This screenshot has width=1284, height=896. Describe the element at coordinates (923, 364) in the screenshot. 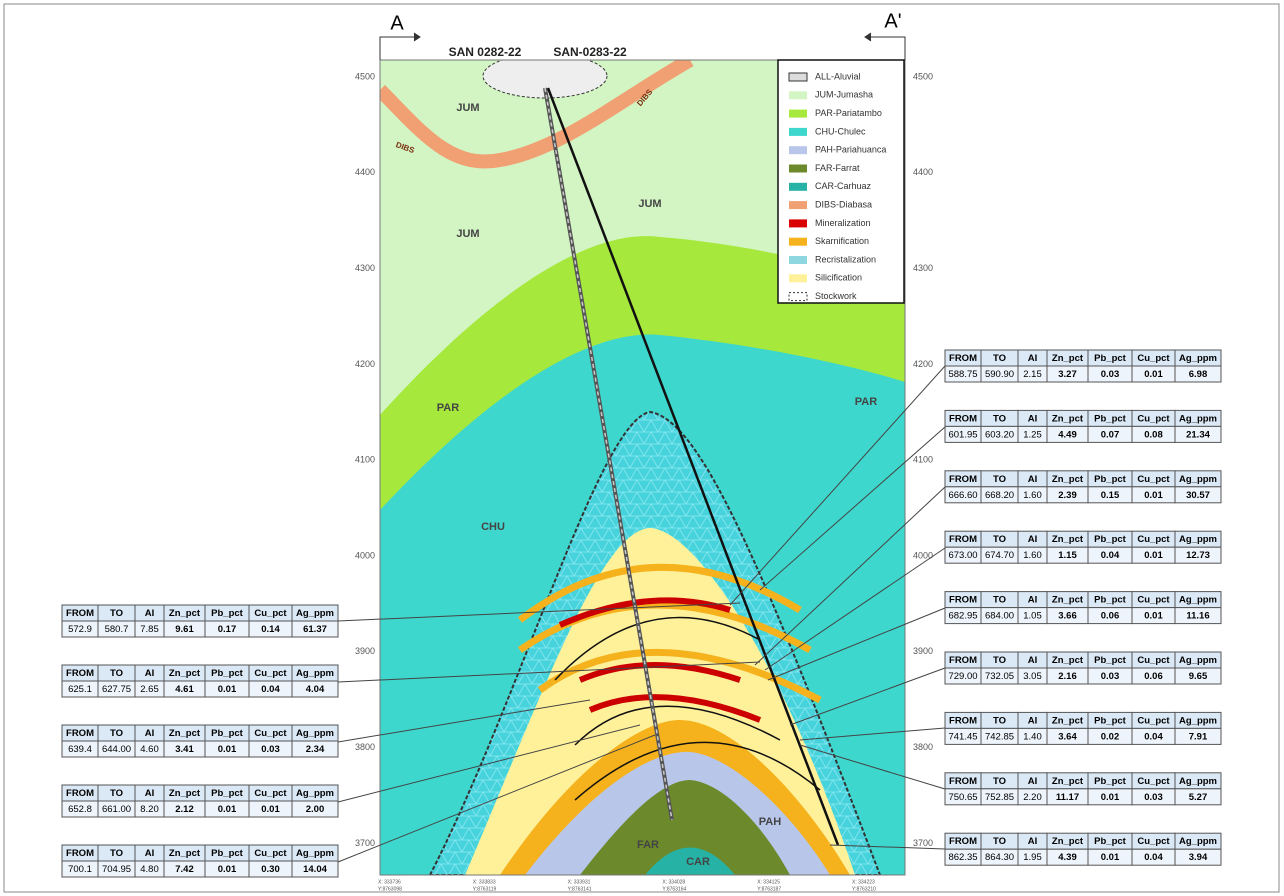

I see `elevation-label: 4200` at that location.